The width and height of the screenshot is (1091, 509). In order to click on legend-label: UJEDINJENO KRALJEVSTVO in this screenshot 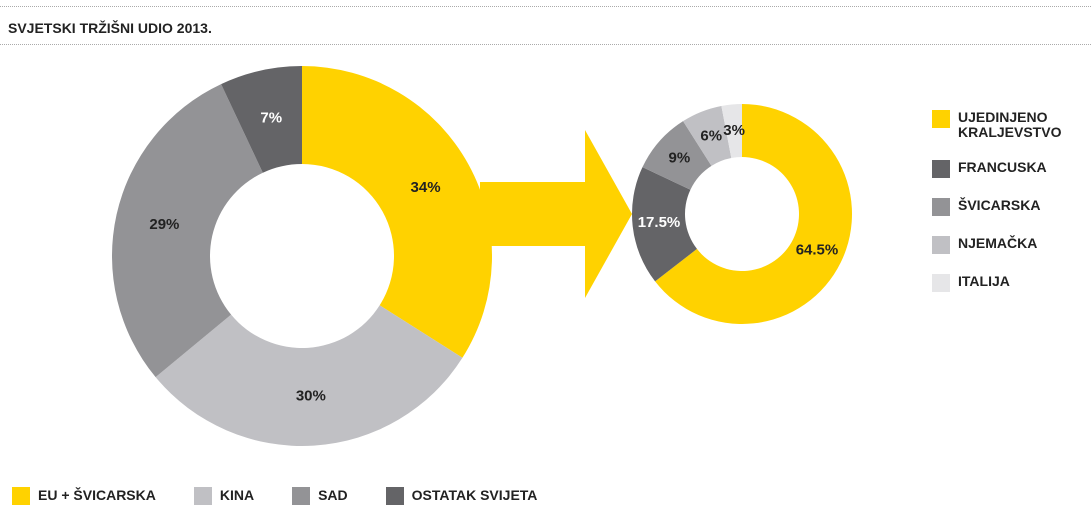, I will do `click(1010, 124)`.